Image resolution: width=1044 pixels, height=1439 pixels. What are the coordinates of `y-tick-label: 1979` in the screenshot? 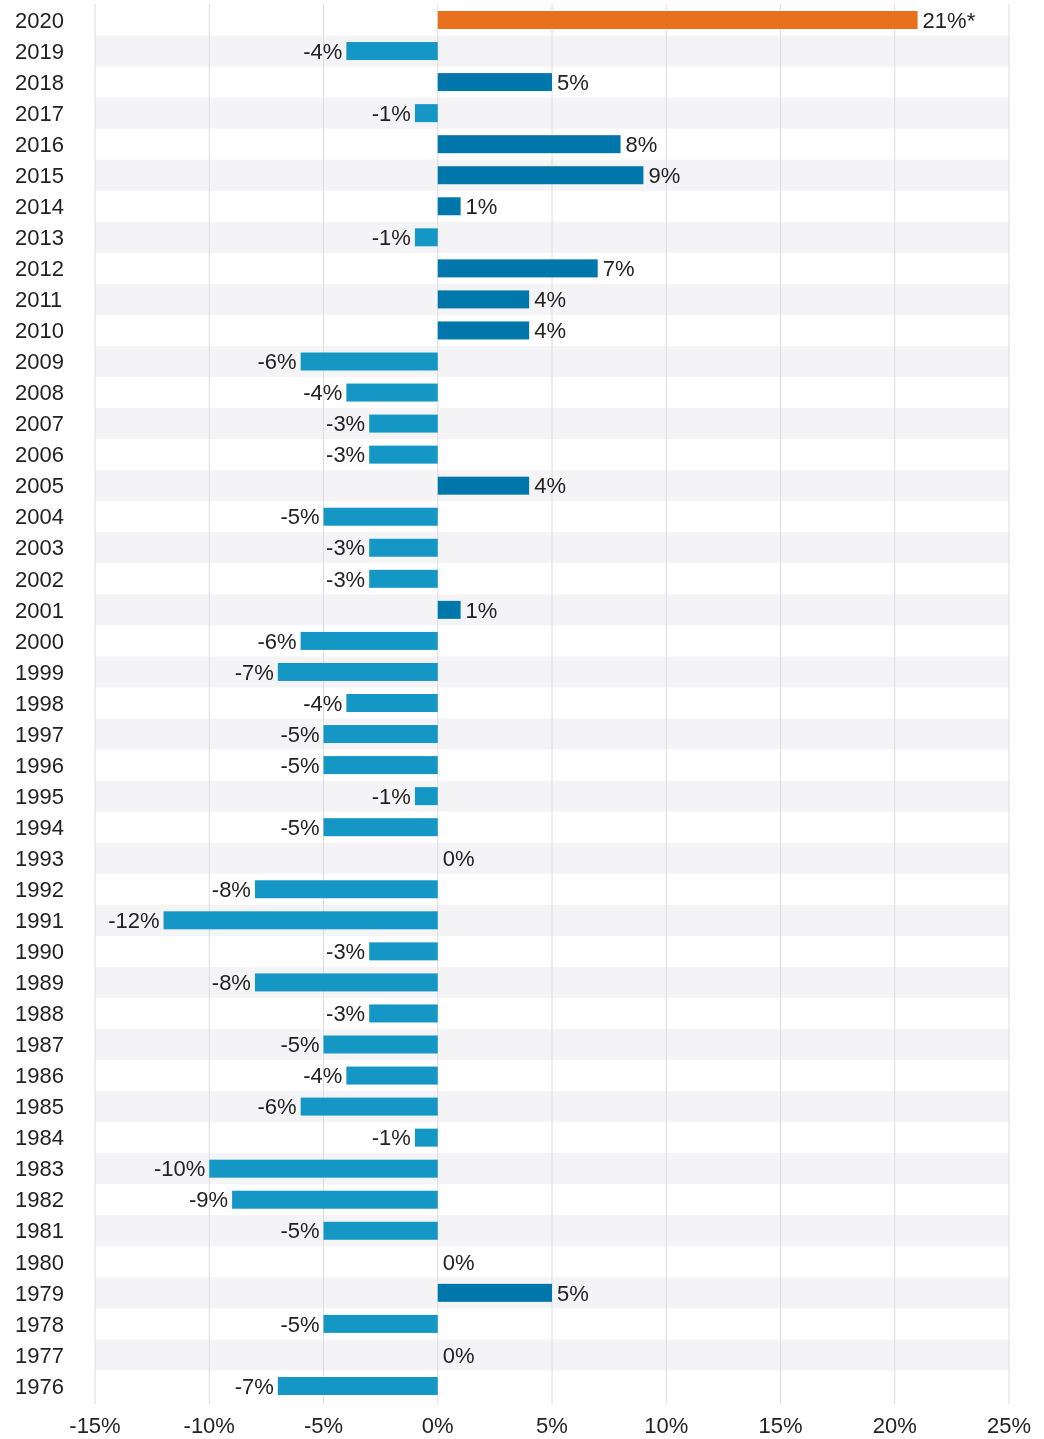 It's located at (39, 1293).